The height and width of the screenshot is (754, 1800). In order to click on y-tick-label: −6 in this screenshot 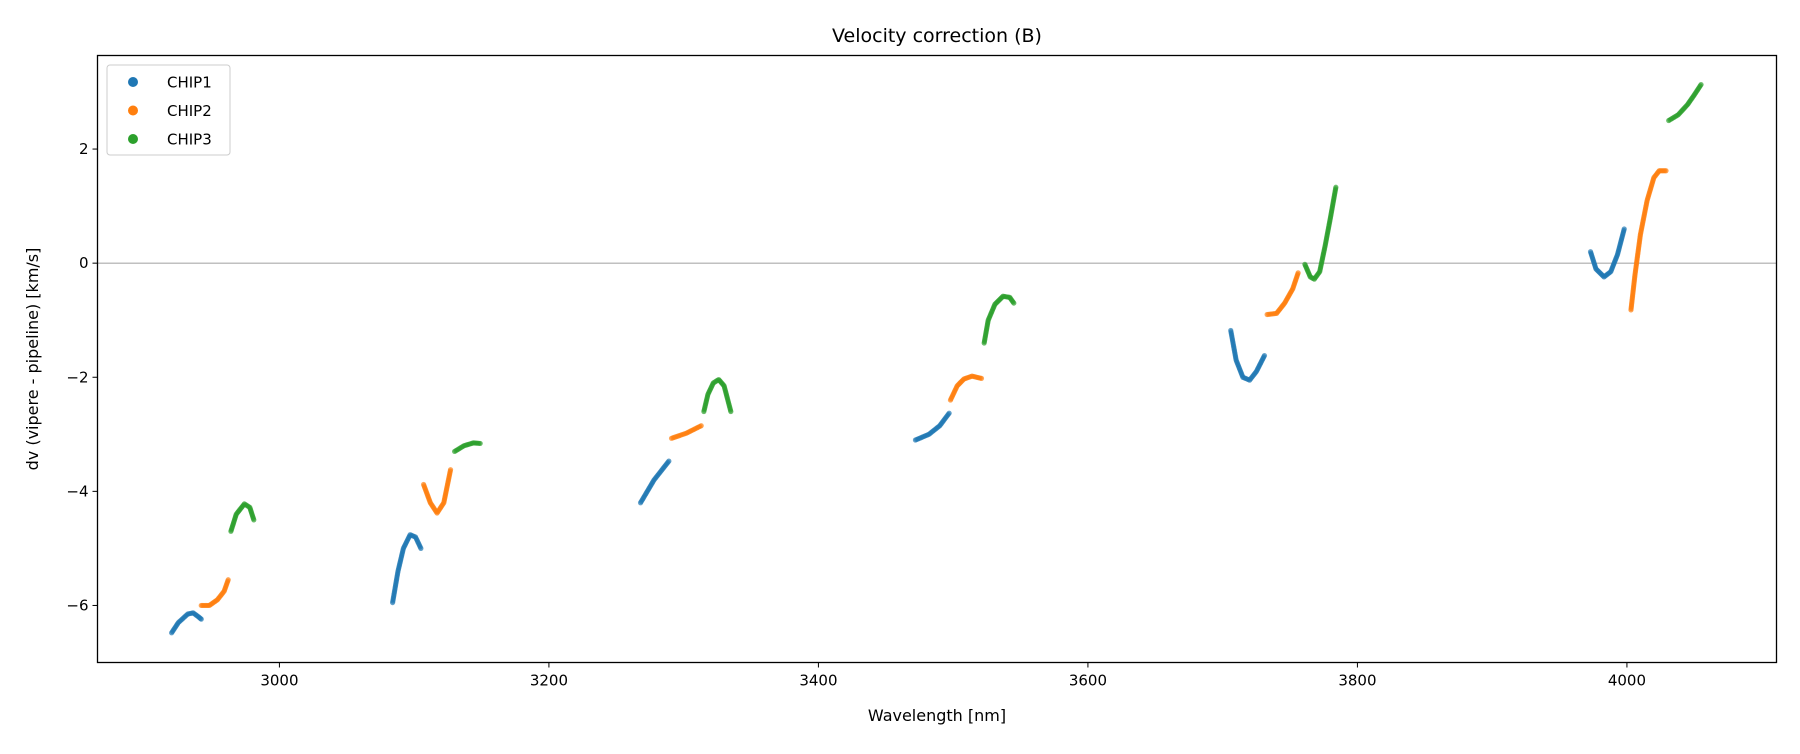, I will do `click(77, 605)`.